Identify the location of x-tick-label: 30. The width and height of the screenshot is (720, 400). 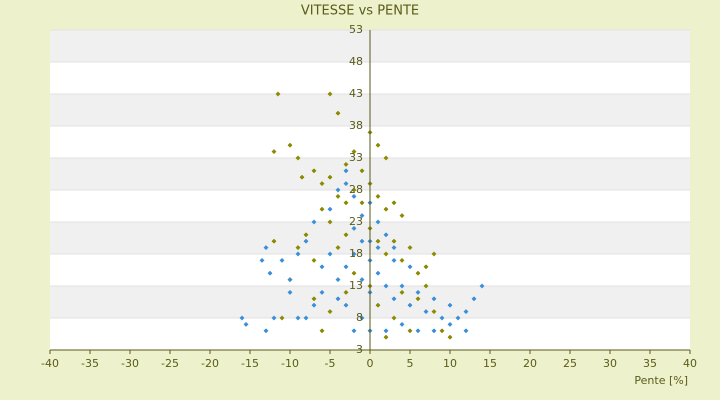
(610, 363).